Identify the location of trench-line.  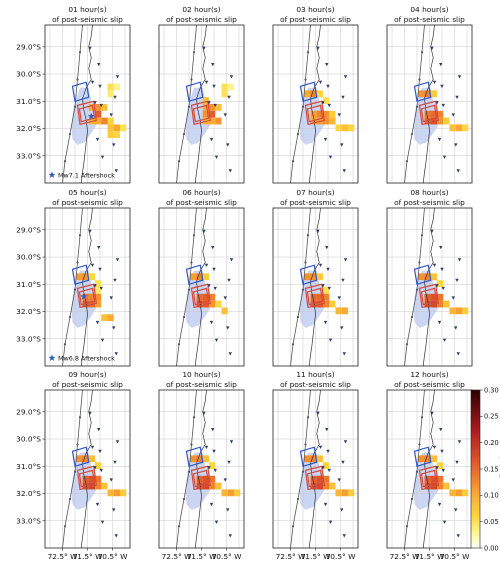
(186, 469).